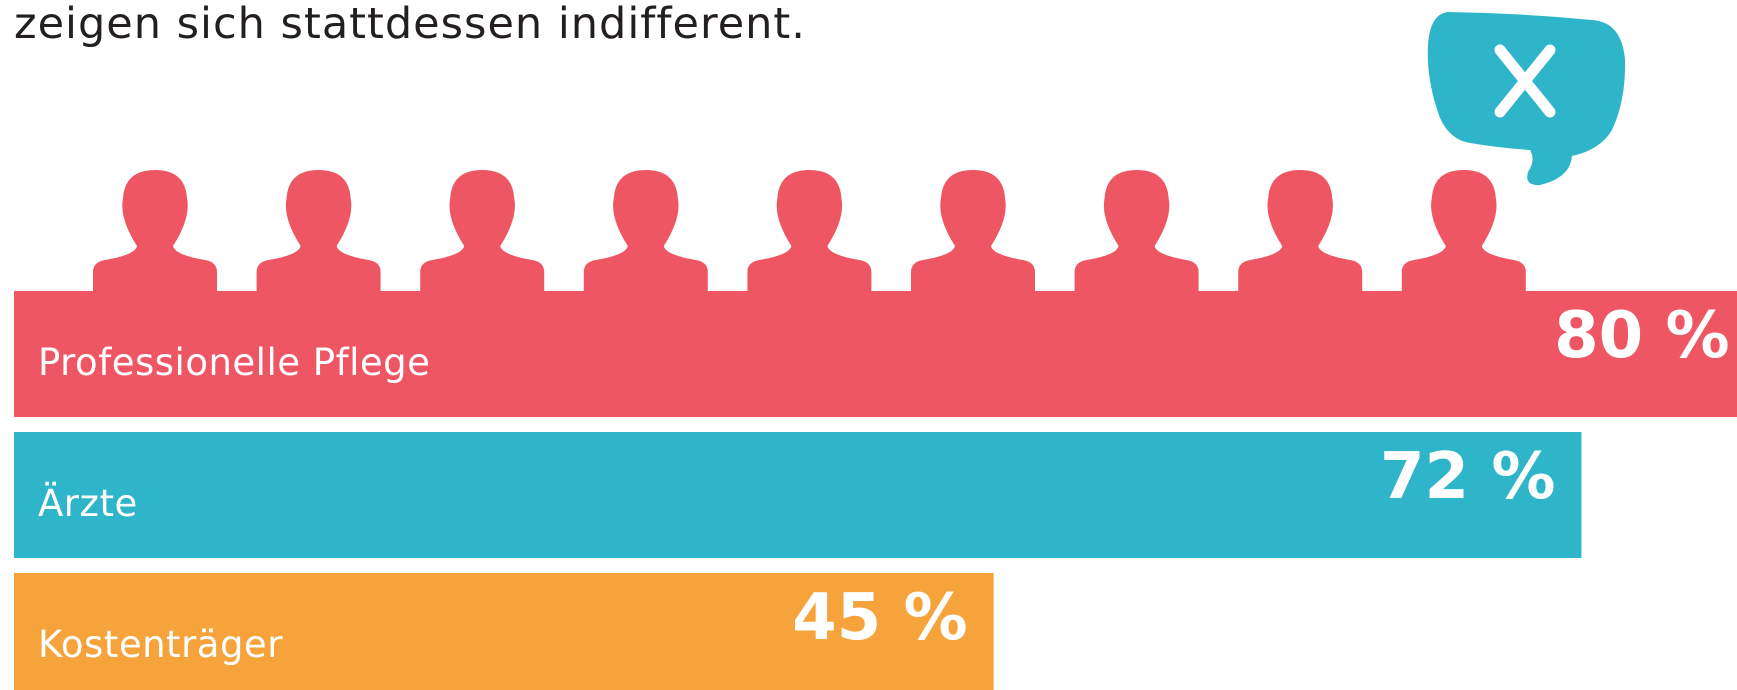 The image size is (1737, 690). I want to click on category-label: Kostenträger, so click(160, 644).